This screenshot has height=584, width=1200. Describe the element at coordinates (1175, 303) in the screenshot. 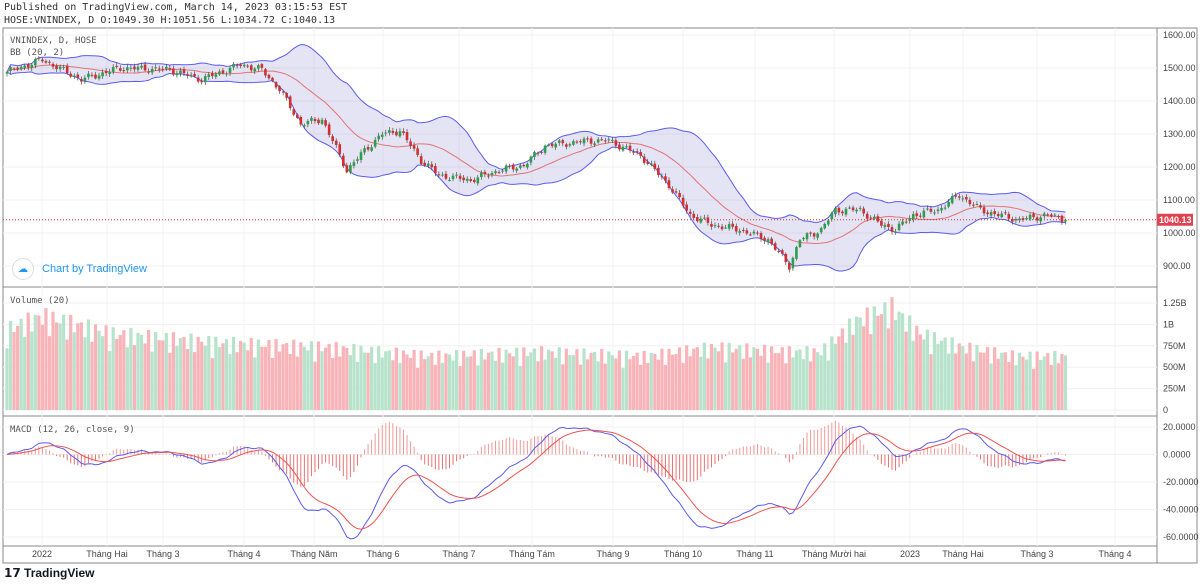

I see `volume-tick-label: 1.25B` at that location.